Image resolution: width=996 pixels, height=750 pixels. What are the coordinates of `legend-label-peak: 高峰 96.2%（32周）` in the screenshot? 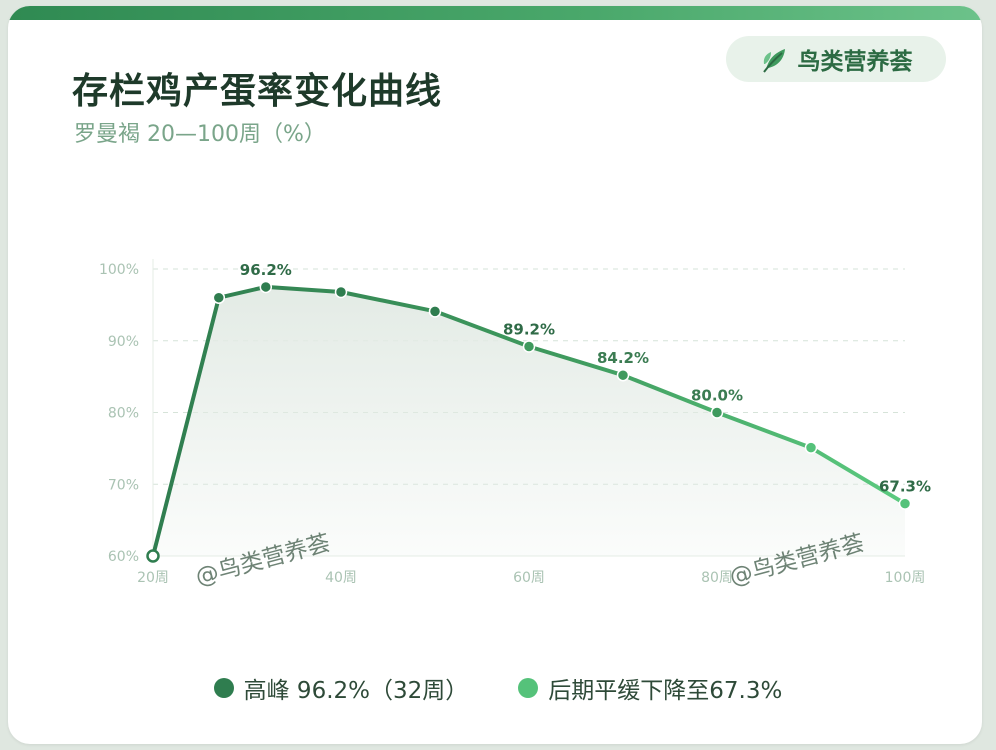 It's located at (356, 691).